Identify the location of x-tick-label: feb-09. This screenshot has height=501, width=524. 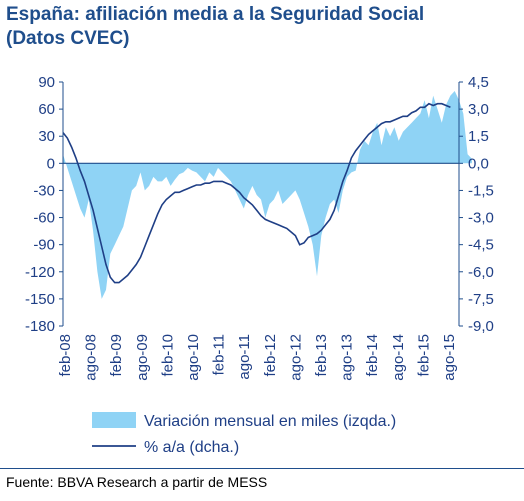
(116, 355).